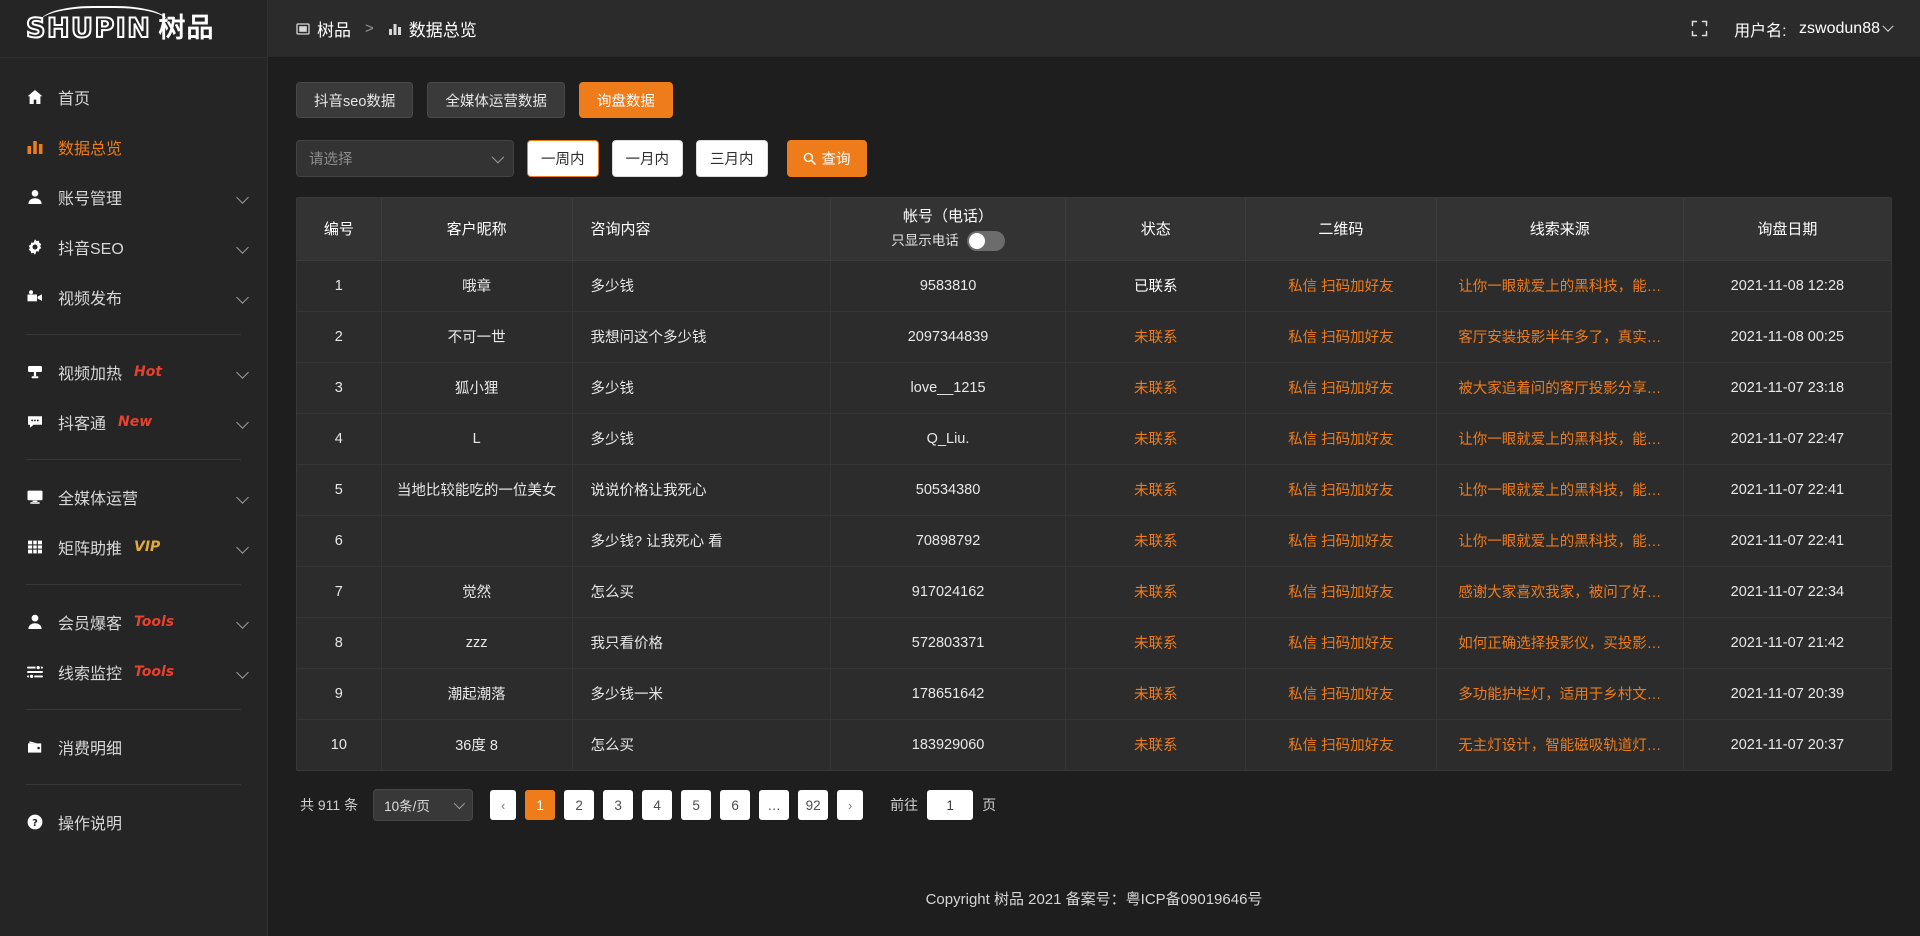 This screenshot has width=1920, height=936. What do you see at coordinates (540, 805) in the screenshot?
I see `pagination-page-1: 1` at bounding box center [540, 805].